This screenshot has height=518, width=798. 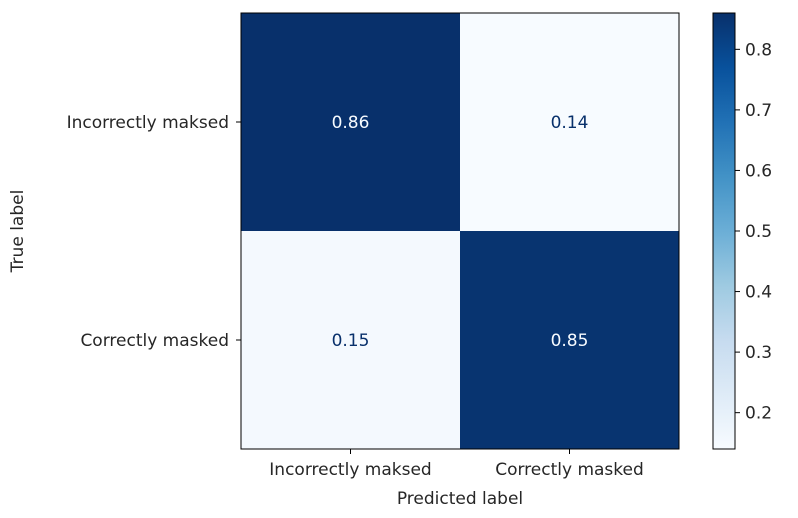 I want to click on colorbar-ticks: 0.2 0.3 0.4 0.5 0.6 0.7 0.8, so click(x=753, y=232).